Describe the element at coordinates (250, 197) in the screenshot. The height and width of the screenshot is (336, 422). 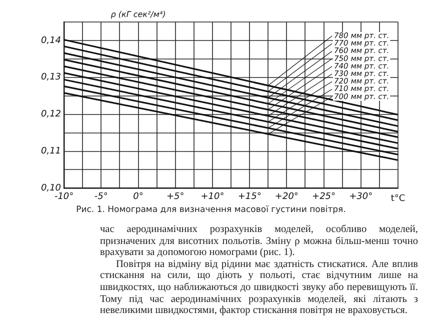
I see `x-tick-label: +15°` at that location.